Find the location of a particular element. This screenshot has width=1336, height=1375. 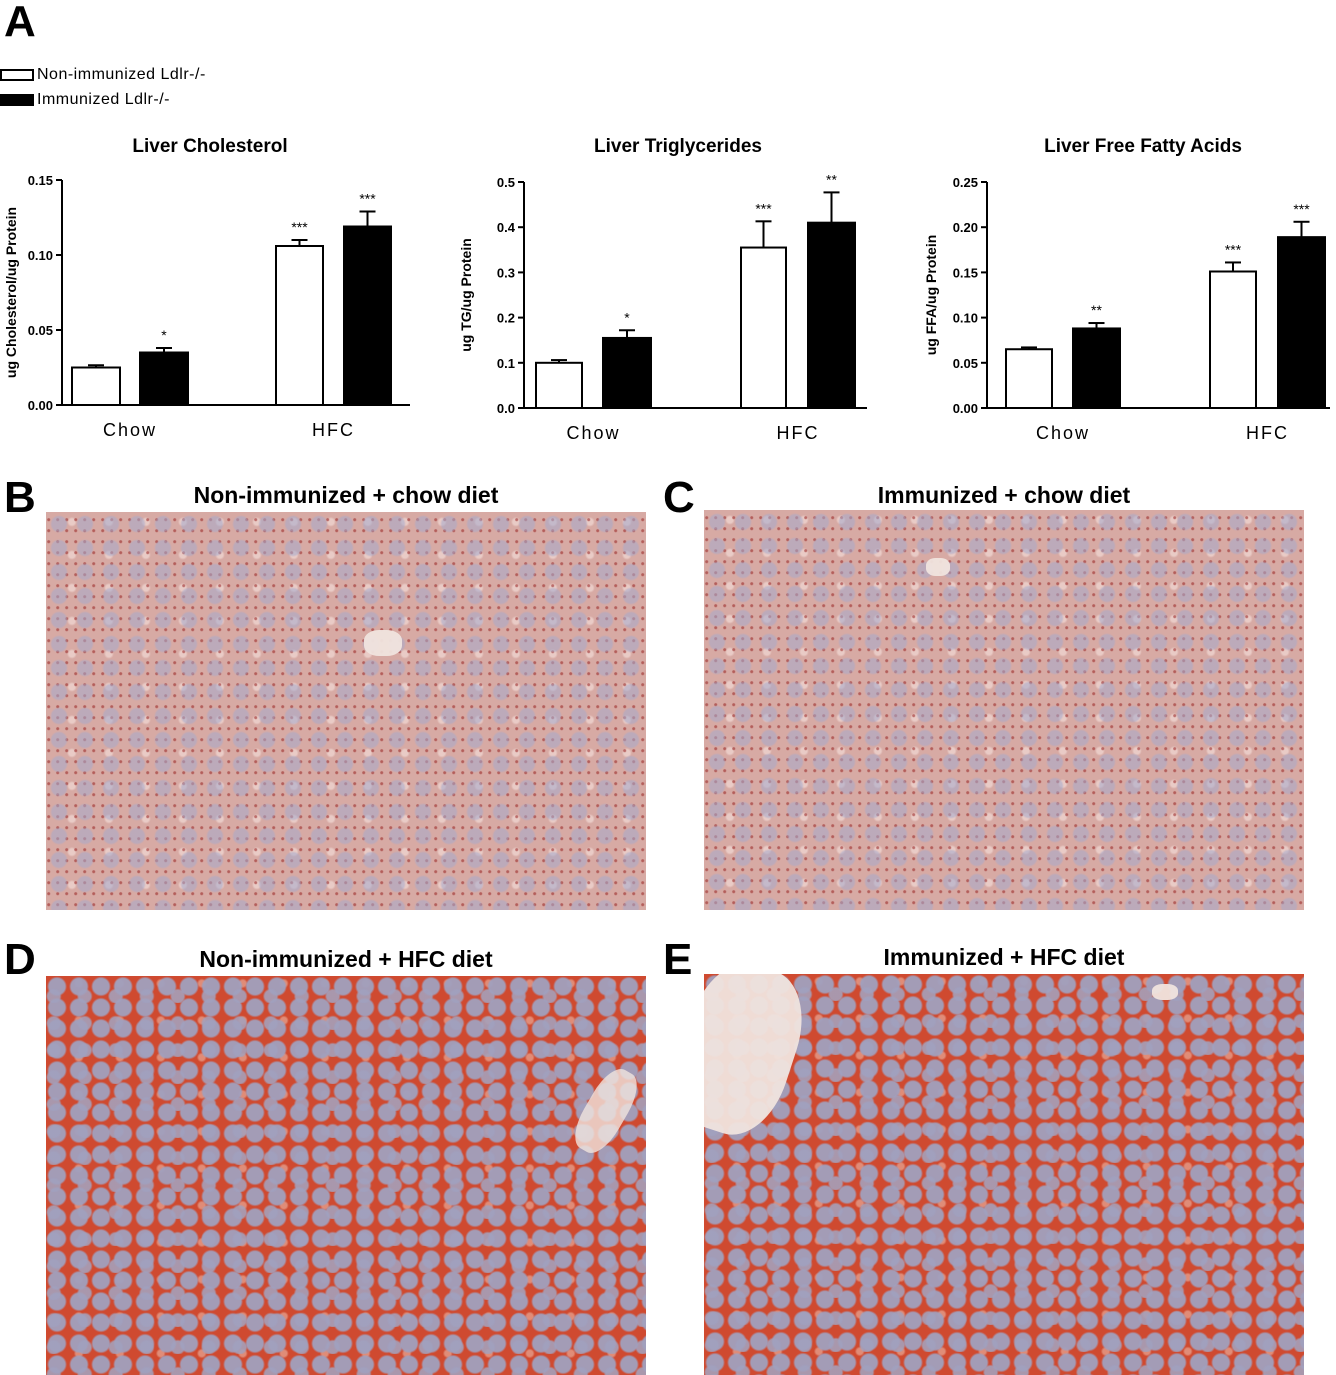

small-vessel is located at coordinates (1165, 992).